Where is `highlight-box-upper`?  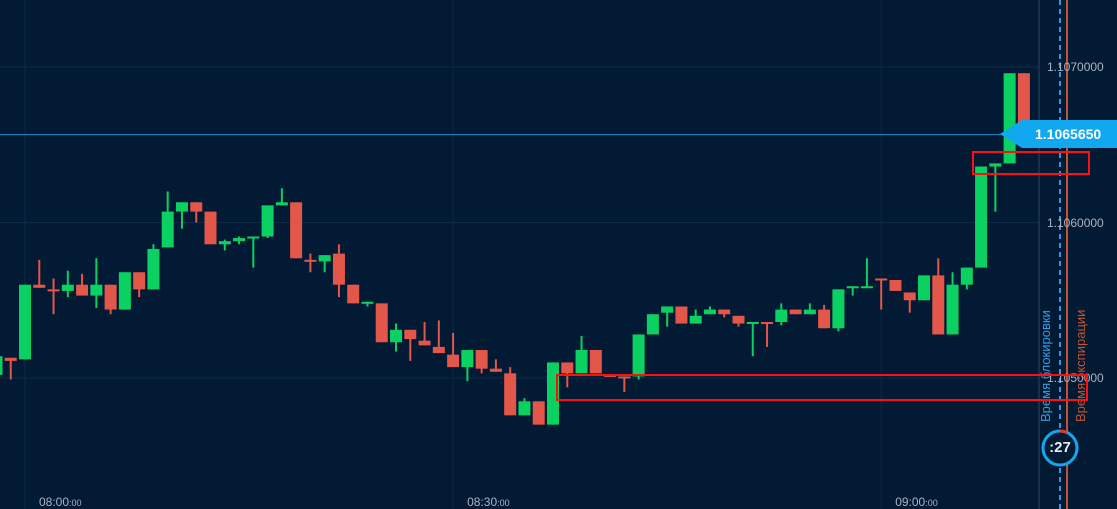 highlight-box-upper is located at coordinates (1031, 163).